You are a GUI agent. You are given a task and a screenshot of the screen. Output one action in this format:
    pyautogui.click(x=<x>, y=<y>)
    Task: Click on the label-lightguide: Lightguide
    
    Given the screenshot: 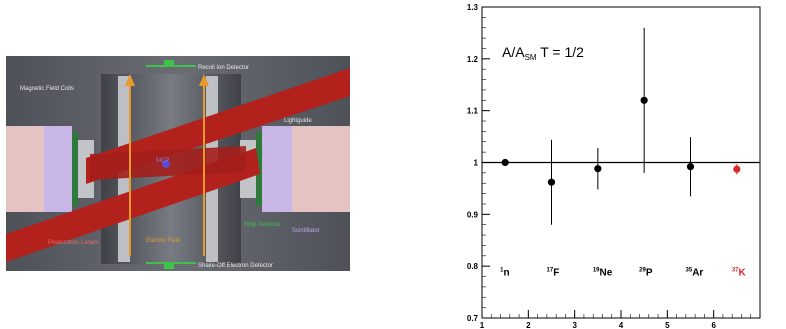 What is the action you would take?
    pyautogui.click(x=298, y=121)
    